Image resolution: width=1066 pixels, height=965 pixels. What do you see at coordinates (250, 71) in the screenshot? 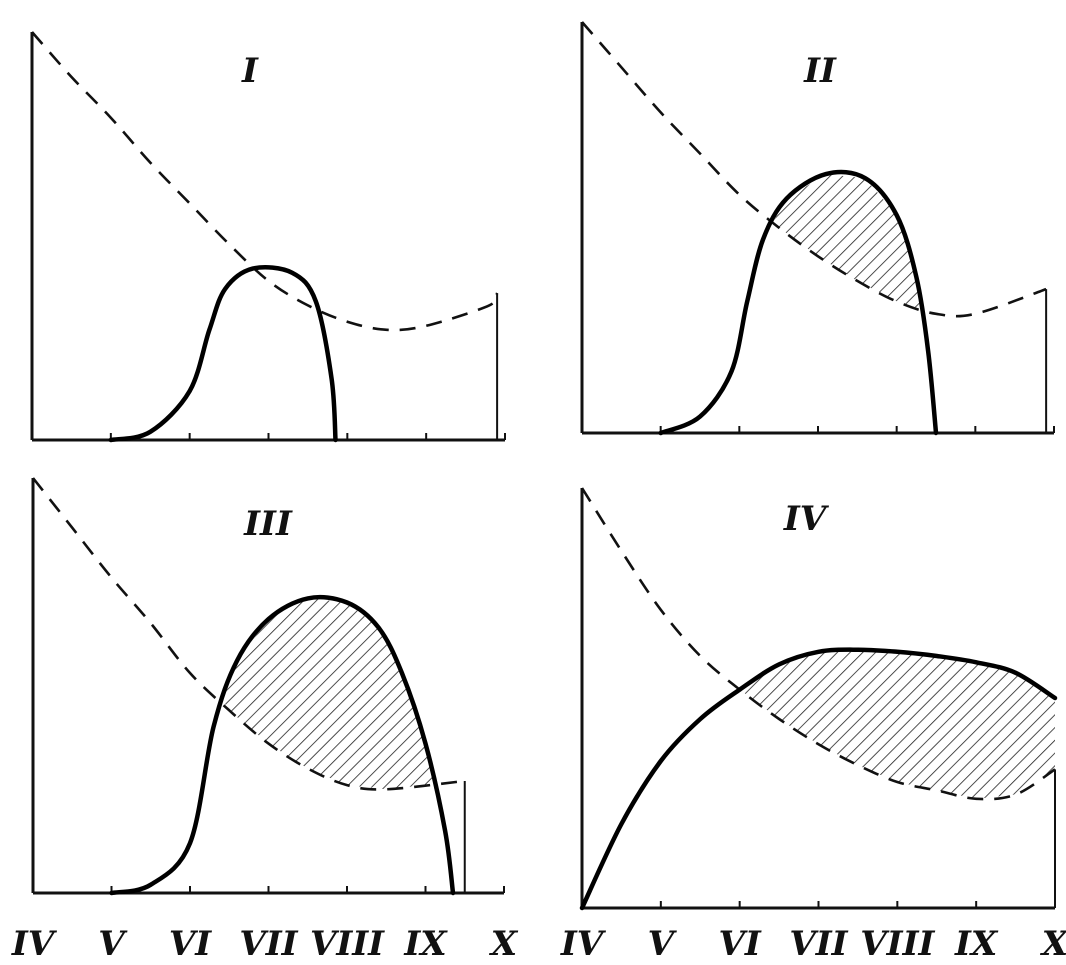
I see `panel-title: I` at bounding box center [250, 71].